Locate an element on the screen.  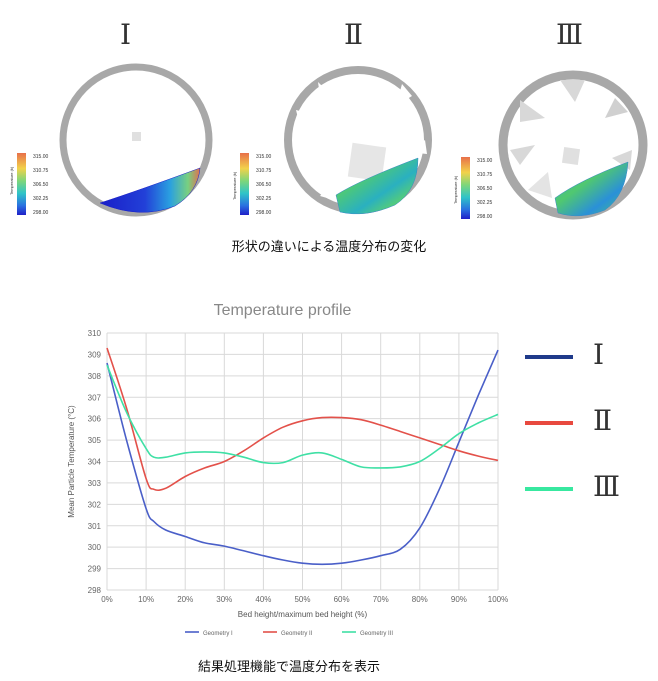
y-tick-label: 306 is located at coordinates (95, 419).